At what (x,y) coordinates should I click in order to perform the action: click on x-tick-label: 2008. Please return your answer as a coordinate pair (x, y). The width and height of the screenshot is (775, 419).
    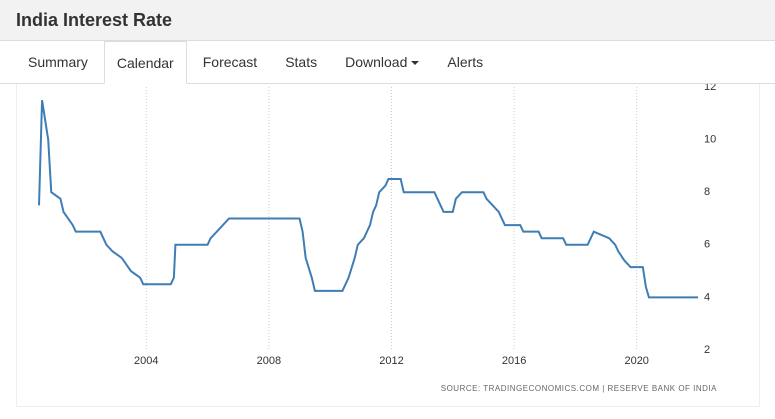
    Looking at the image, I should click on (269, 361).